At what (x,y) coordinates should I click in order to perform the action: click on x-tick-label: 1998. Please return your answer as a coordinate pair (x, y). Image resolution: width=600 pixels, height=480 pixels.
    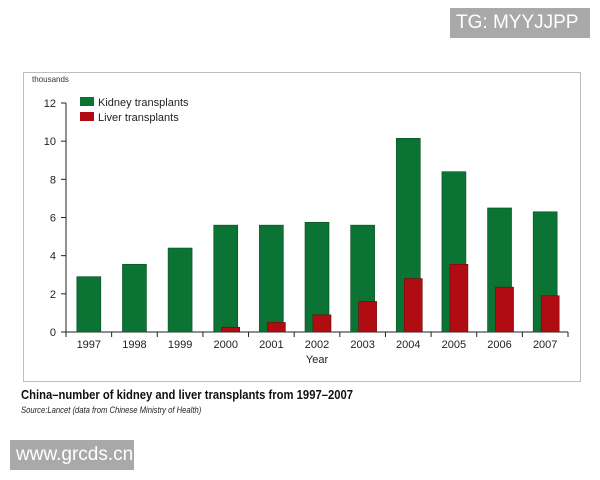
    Looking at the image, I should click on (134, 345).